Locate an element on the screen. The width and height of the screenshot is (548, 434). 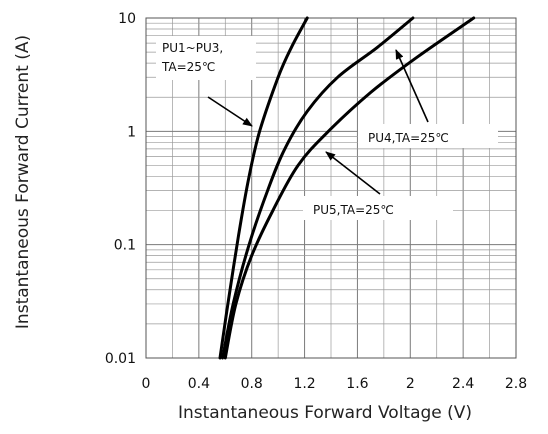
x-tick-label: 2.4 is located at coordinates (463, 384).